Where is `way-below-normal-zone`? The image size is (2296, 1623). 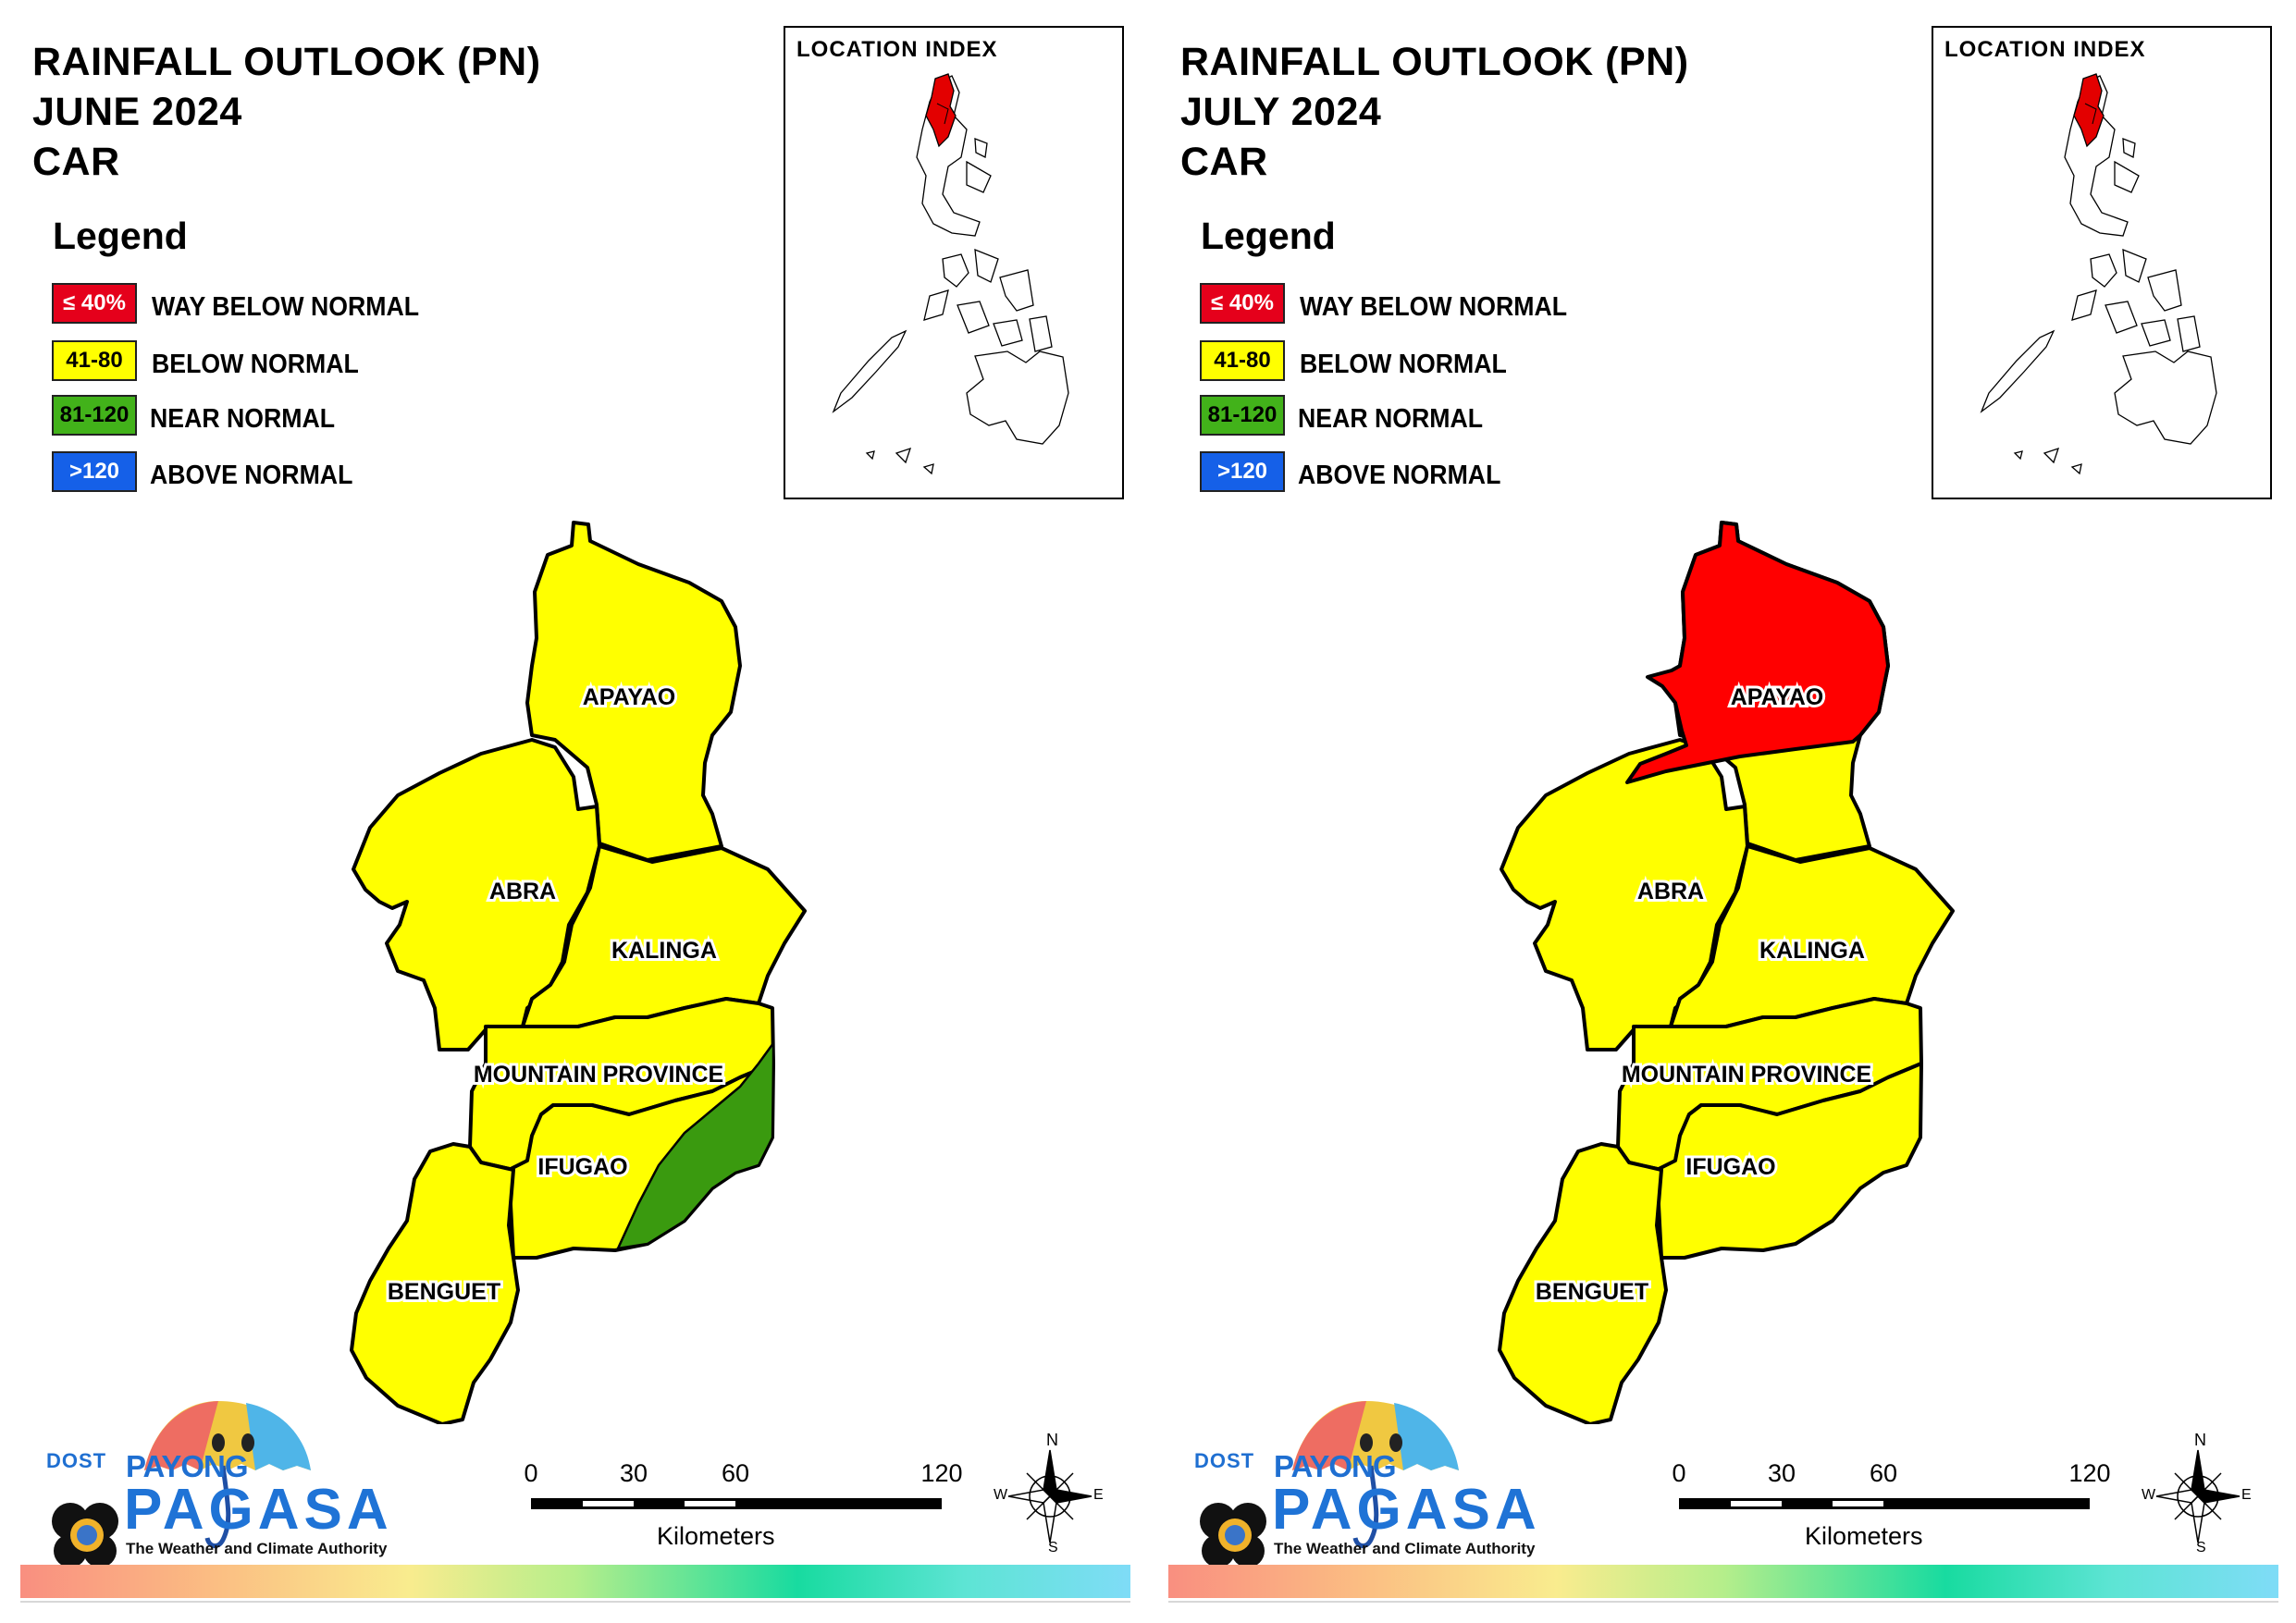 way-below-normal-zone is located at coordinates (1757, 652).